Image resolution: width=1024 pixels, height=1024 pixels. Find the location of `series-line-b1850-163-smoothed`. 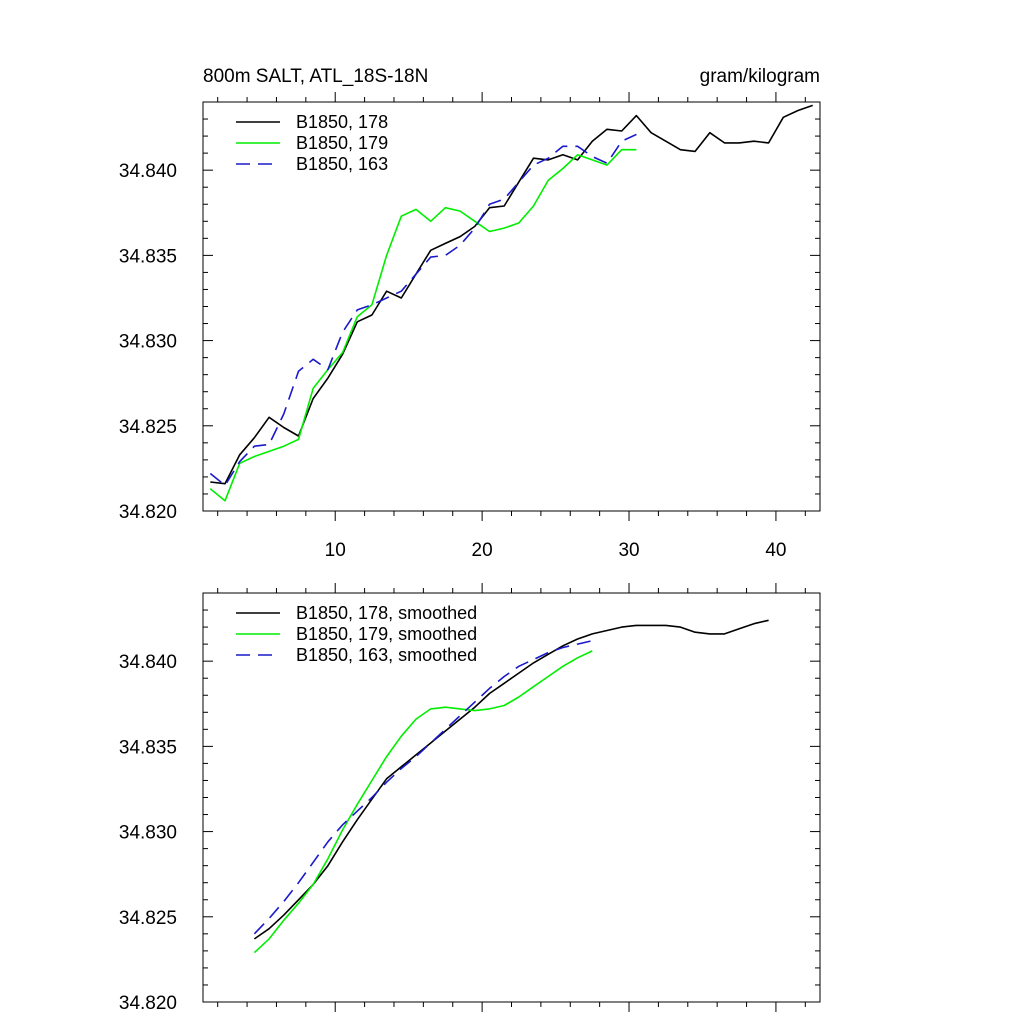

series-line-b1850-163-smoothed is located at coordinates (423, 787).